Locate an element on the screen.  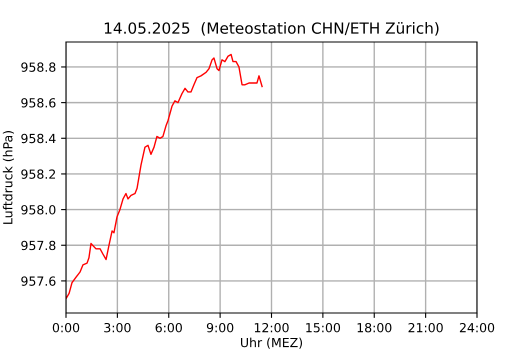
y-axis-title: Luftdruck (hPa) is located at coordinates (8, 177).